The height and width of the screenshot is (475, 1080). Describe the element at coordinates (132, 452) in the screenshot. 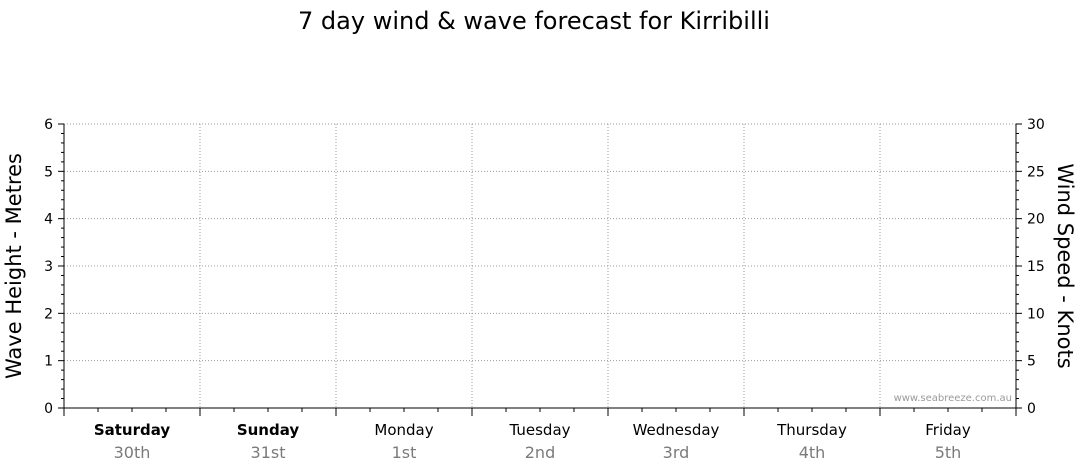

I see `day-date-label: 30th` at that location.